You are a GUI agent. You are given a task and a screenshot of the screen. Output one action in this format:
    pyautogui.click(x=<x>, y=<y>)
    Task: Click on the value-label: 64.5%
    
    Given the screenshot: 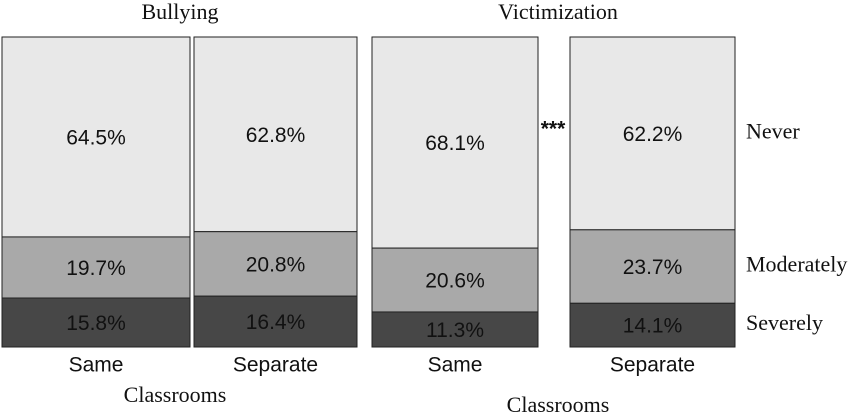 What is the action you would take?
    pyautogui.click(x=96, y=138)
    